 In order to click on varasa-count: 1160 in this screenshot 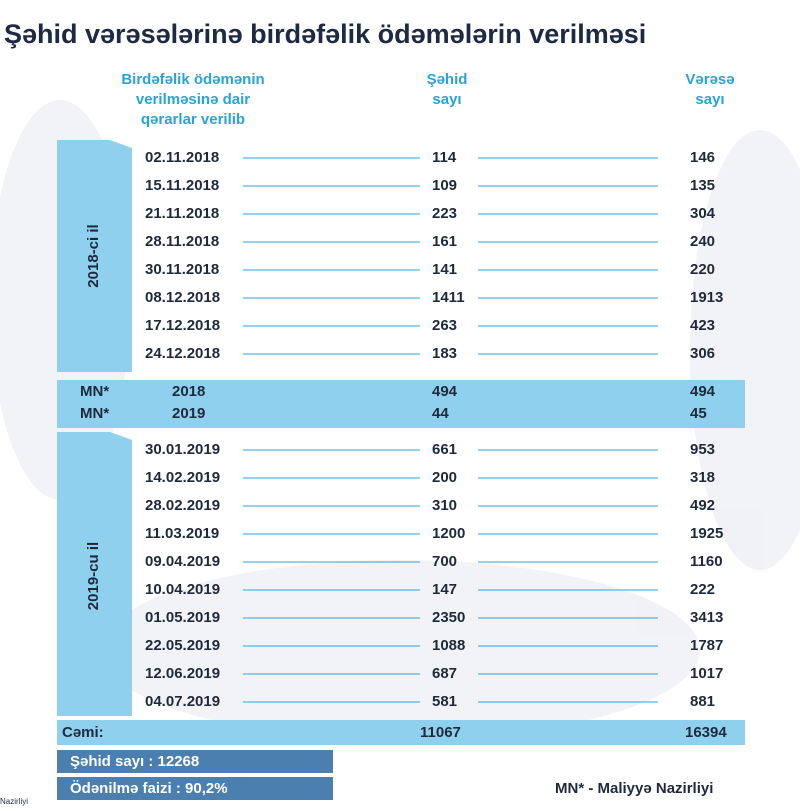, I will do `click(706, 561)`.